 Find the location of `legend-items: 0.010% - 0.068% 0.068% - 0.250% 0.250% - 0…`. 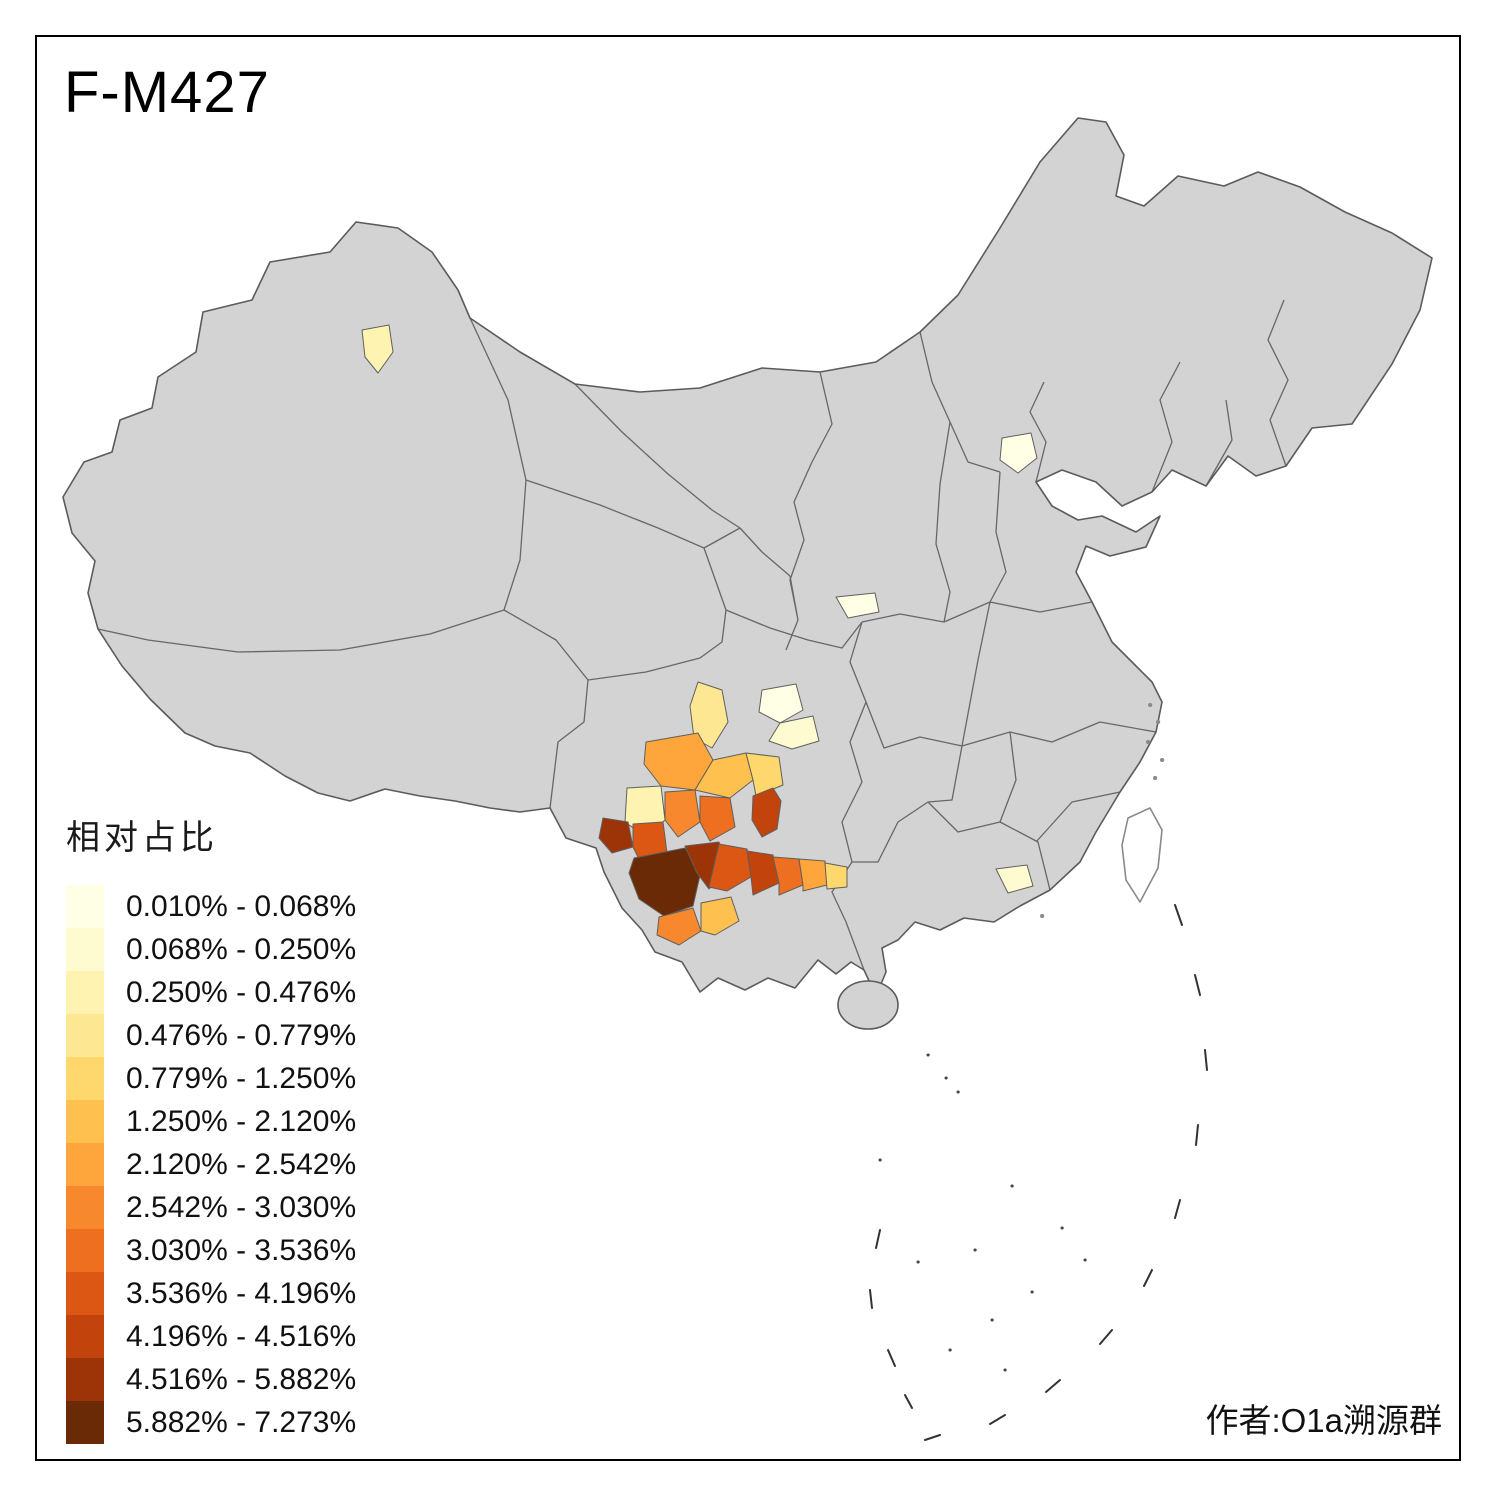

legend-items: 0.010% - 0.068% 0.068% - 0.250% 0.250% - 0… is located at coordinates (211, 1164).